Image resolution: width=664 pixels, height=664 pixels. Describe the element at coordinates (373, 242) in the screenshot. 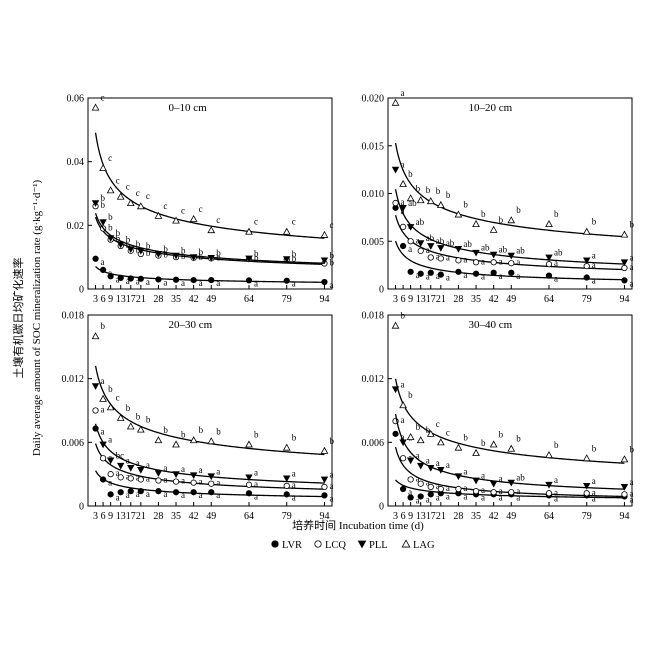

I see `y-tick-label: 0.005` at that location.